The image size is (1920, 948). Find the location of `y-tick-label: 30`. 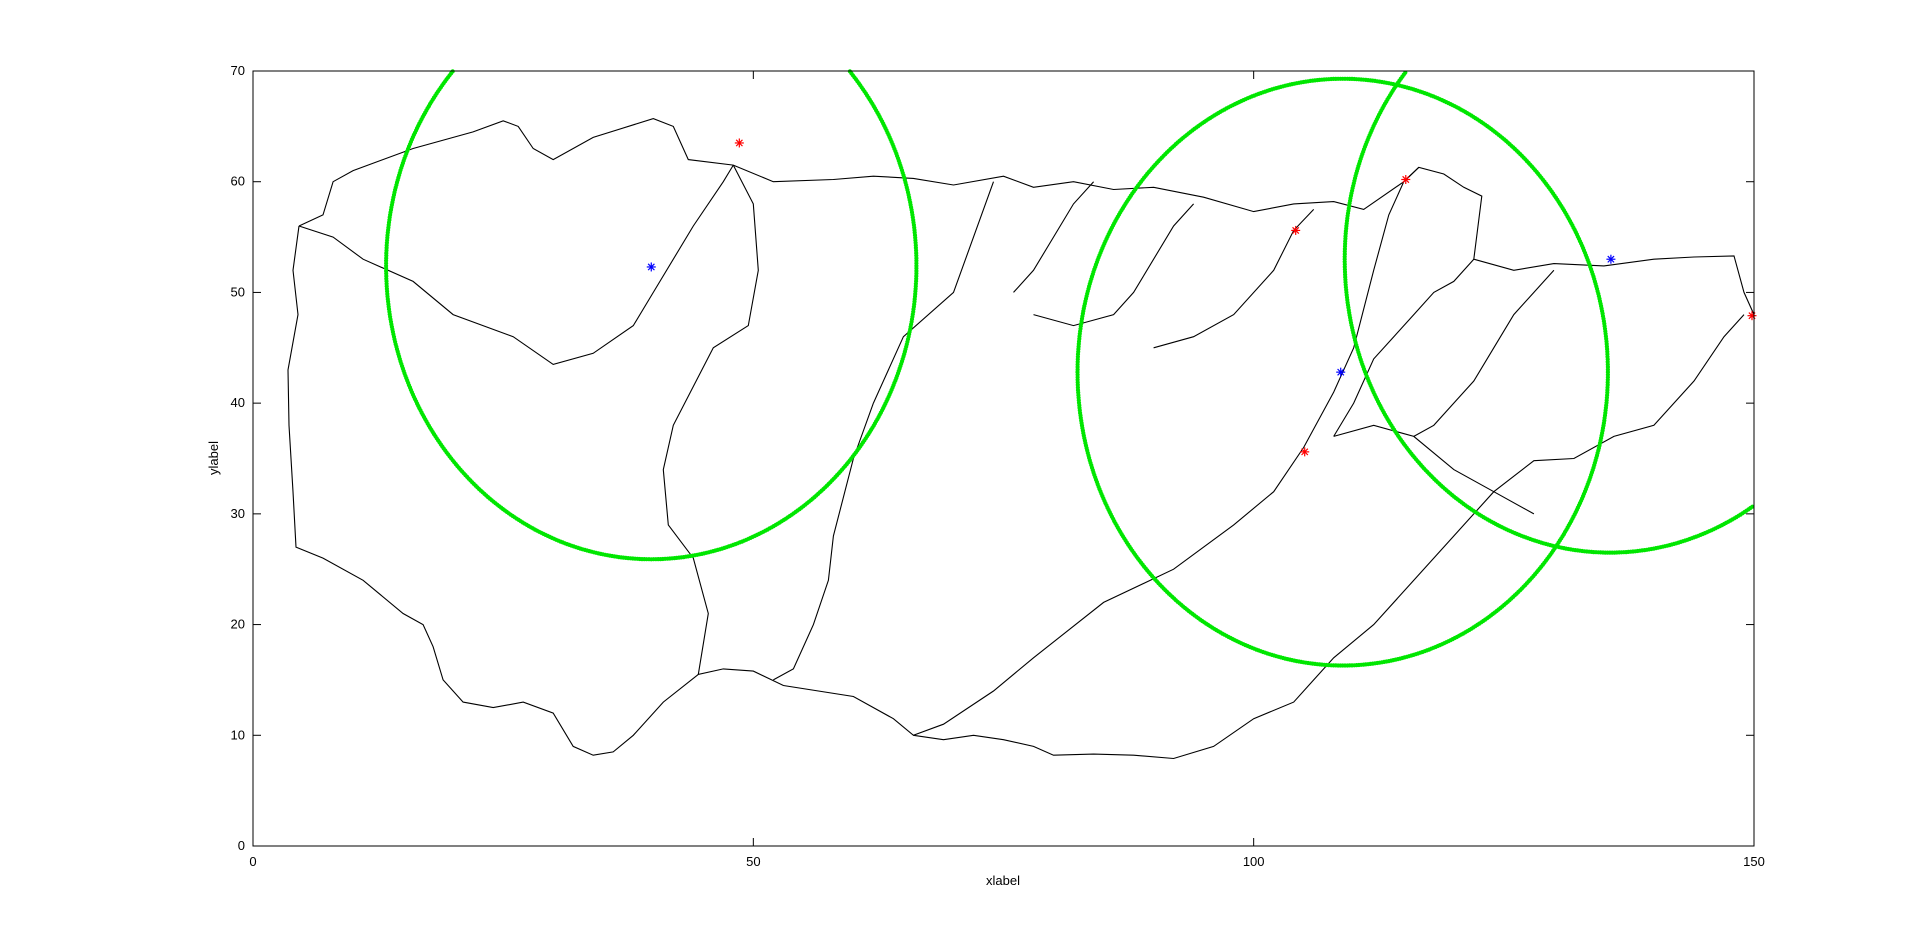

y-tick-label: 30 is located at coordinates (238, 513).